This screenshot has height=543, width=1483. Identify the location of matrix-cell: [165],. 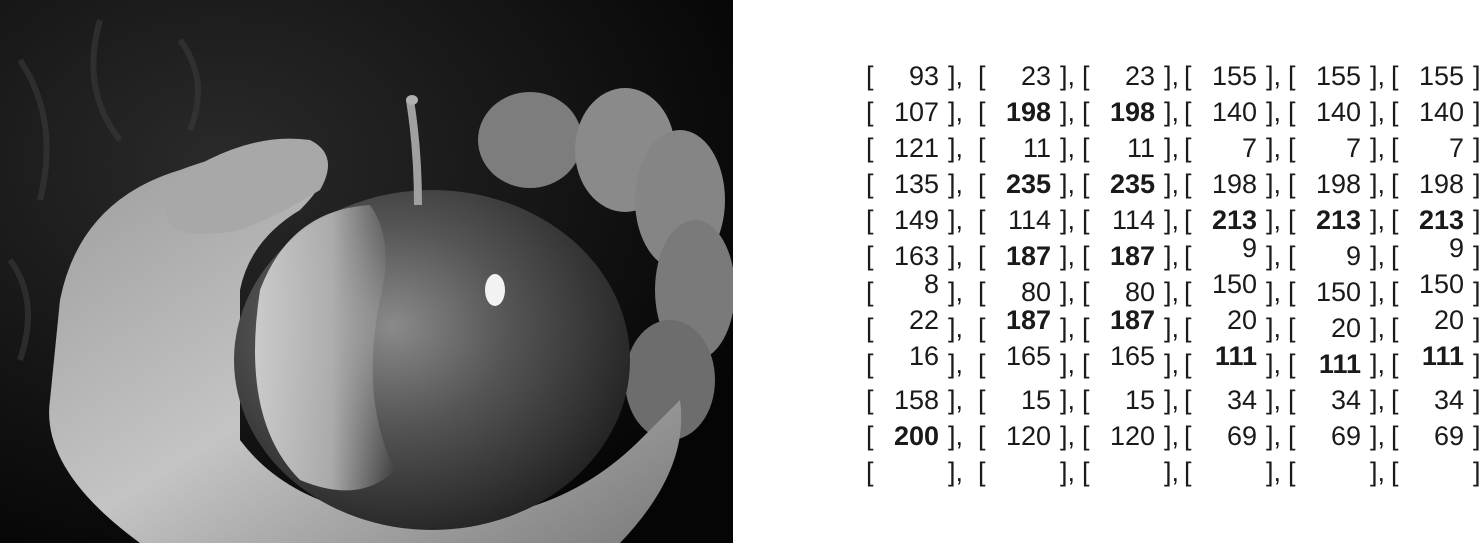
(1029, 361).